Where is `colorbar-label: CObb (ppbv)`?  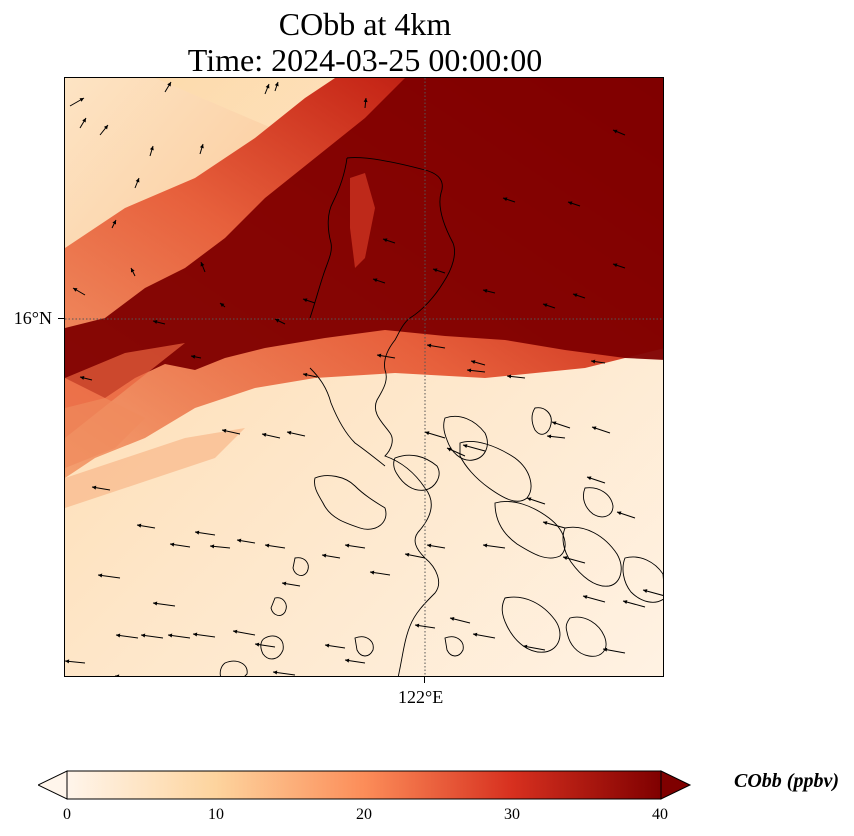
colorbar-label: CObb (ppbv) is located at coordinates (786, 781).